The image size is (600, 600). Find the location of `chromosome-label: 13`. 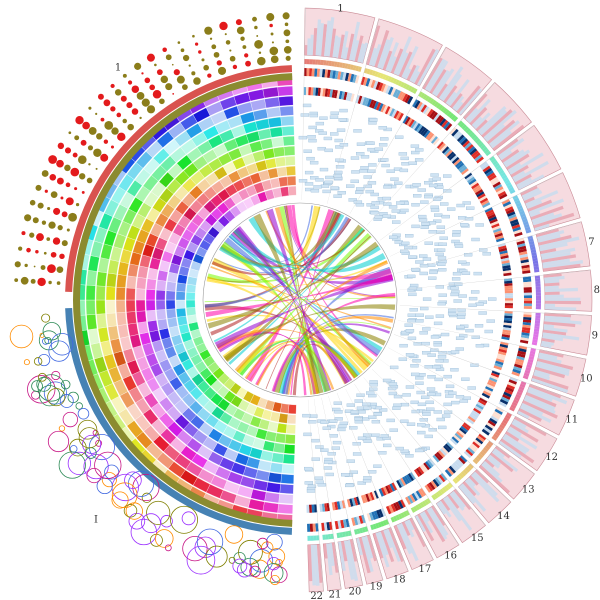

chromosome-label: 13 is located at coordinates (528, 490).